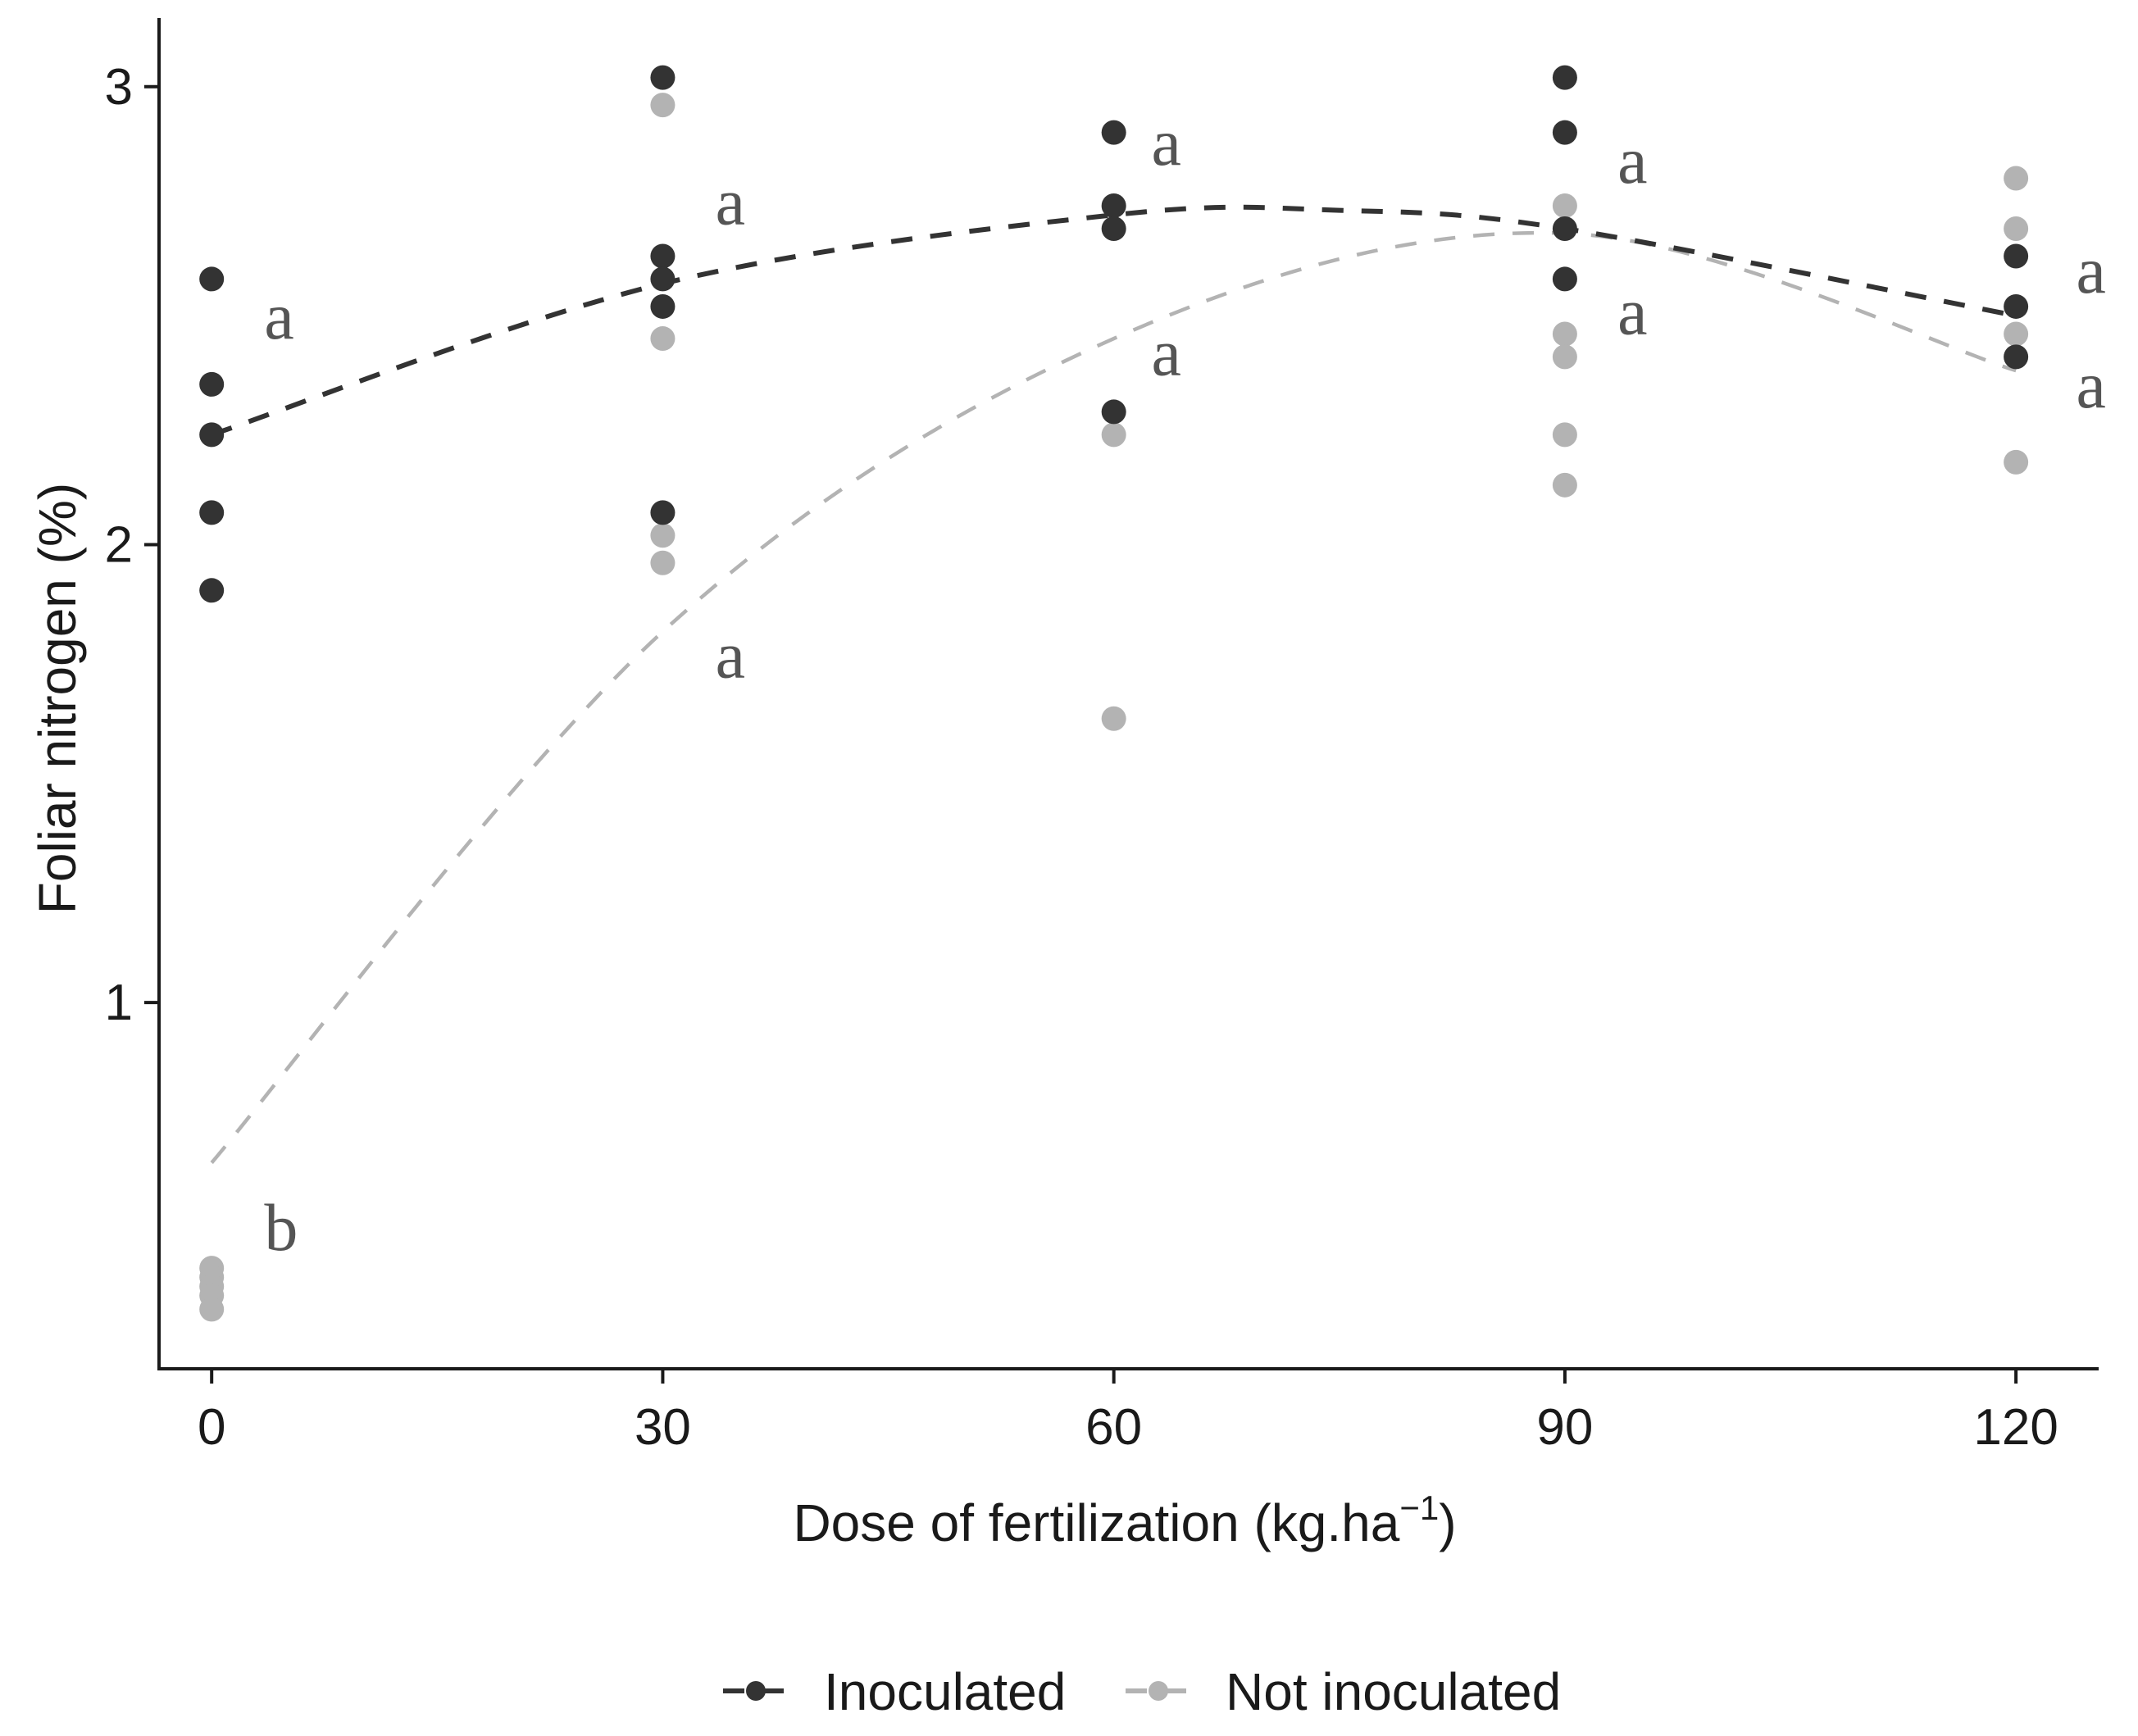  What do you see at coordinates (945, 1691) in the screenshot?
I see `legend-label-inoculated: Inoculated` at bounding box center [945, 1691].